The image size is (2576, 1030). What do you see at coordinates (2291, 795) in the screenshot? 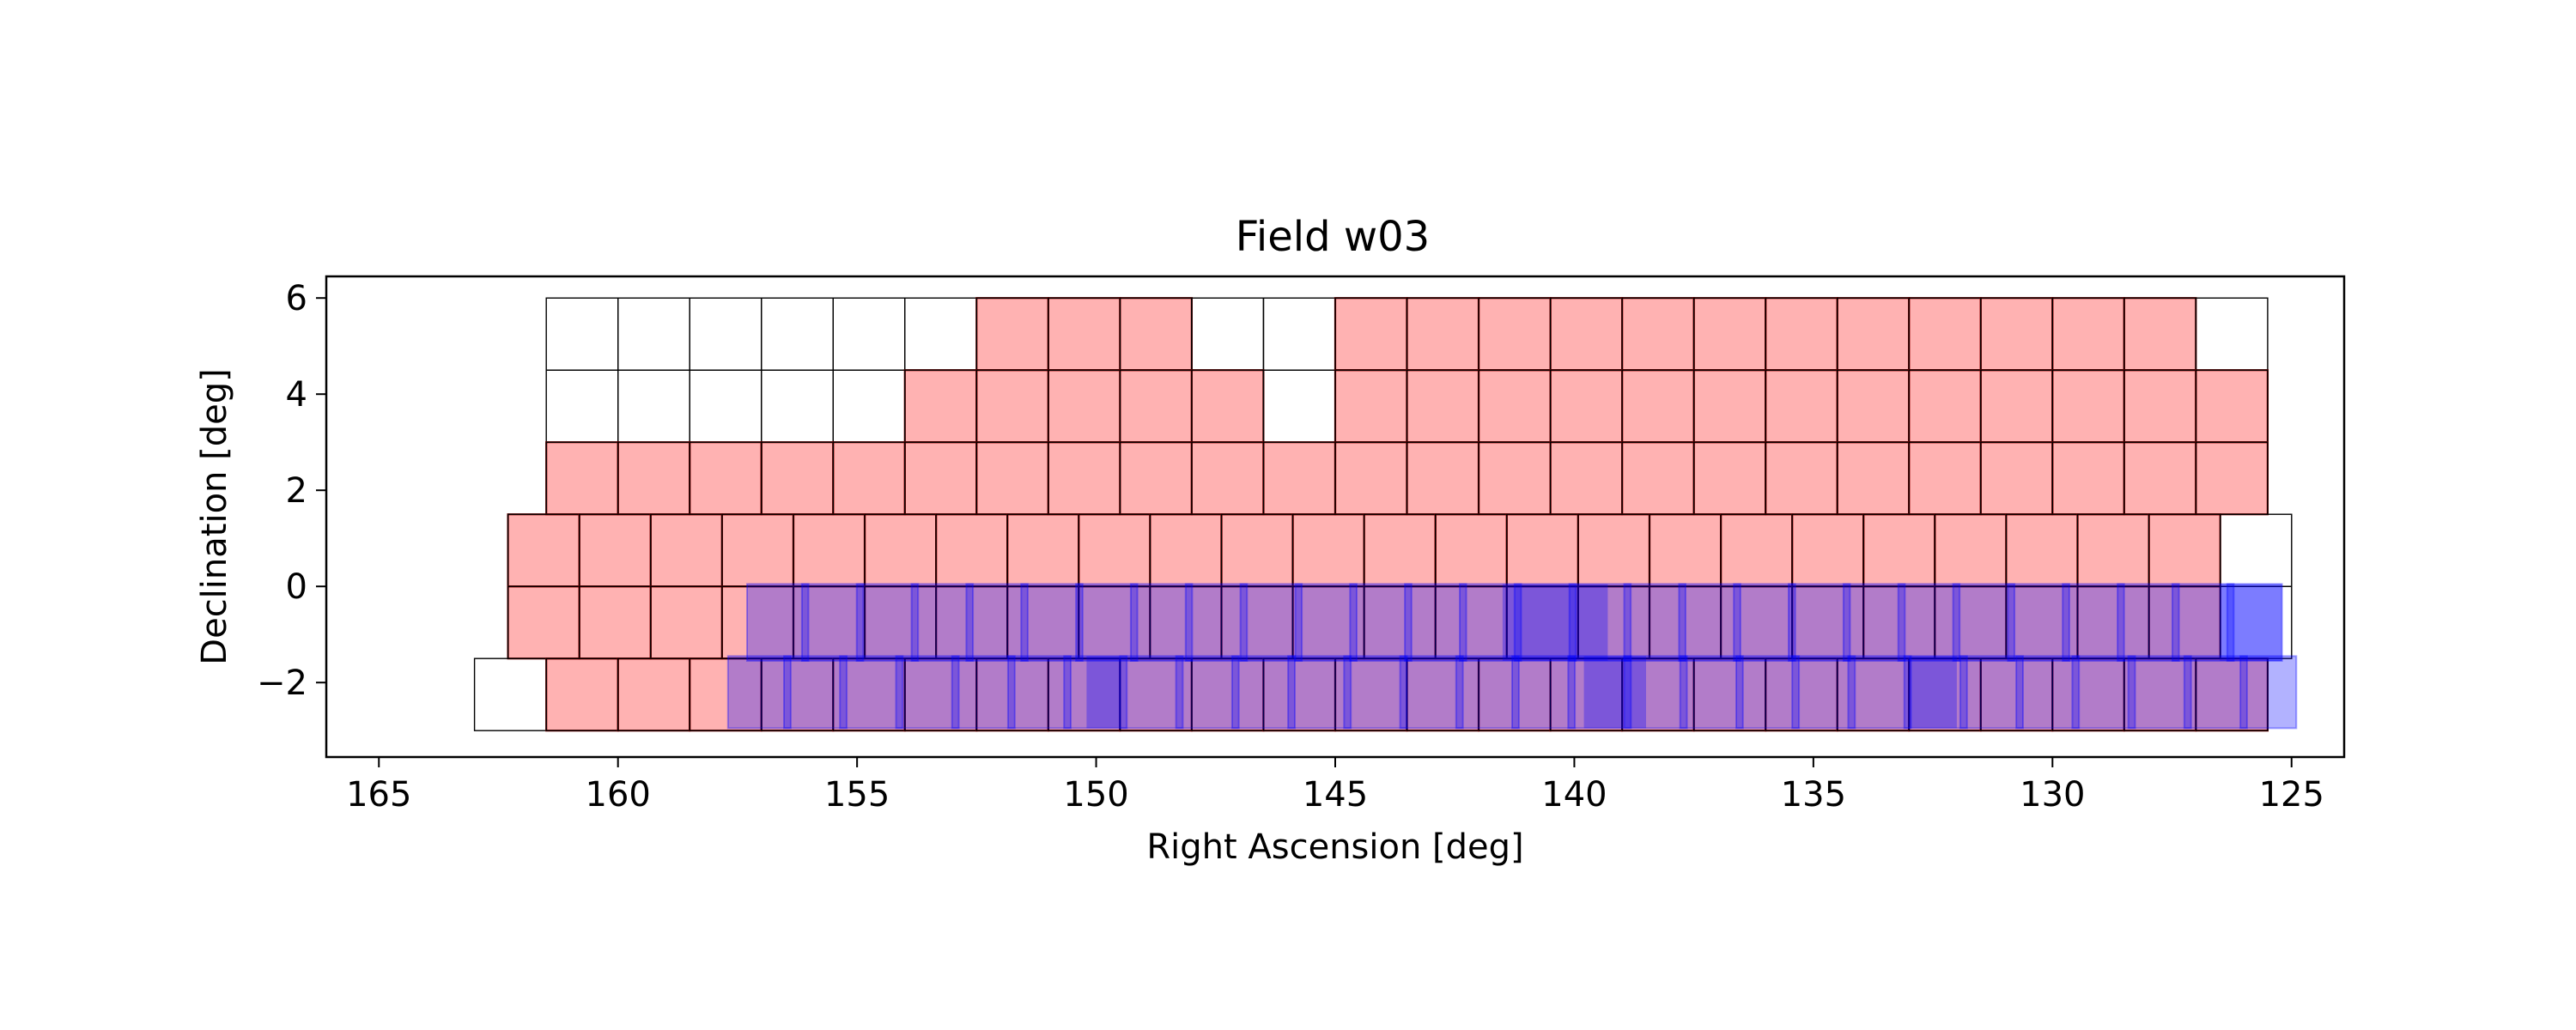
I see `x-tick-label: 125` at bounding box center [2291, 795].